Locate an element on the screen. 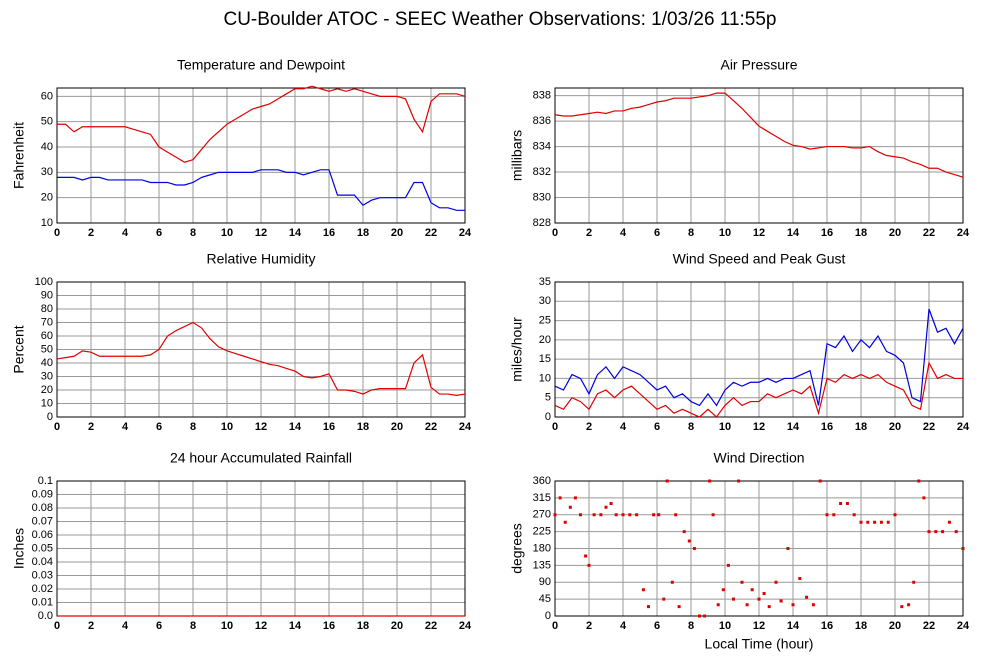 The image size is (1000, 660). y-axis-label: Inches is located at coordinates (19, 548).